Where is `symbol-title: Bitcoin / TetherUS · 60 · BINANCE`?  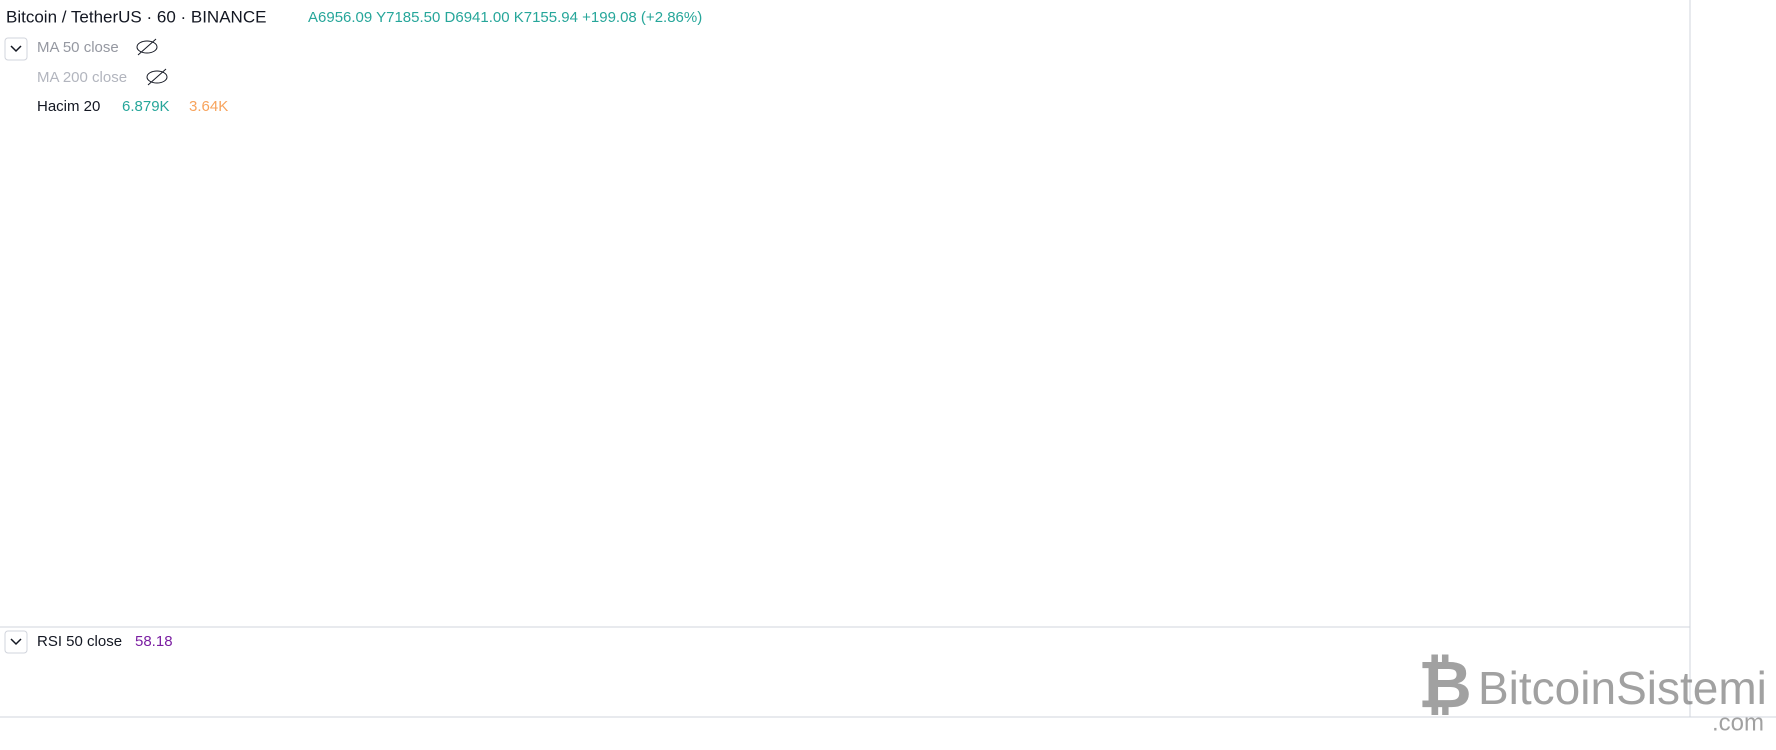
symbol-title: Bitcoin / TetherUS · 60 · BINANCE is located at coordinates (136, 16).